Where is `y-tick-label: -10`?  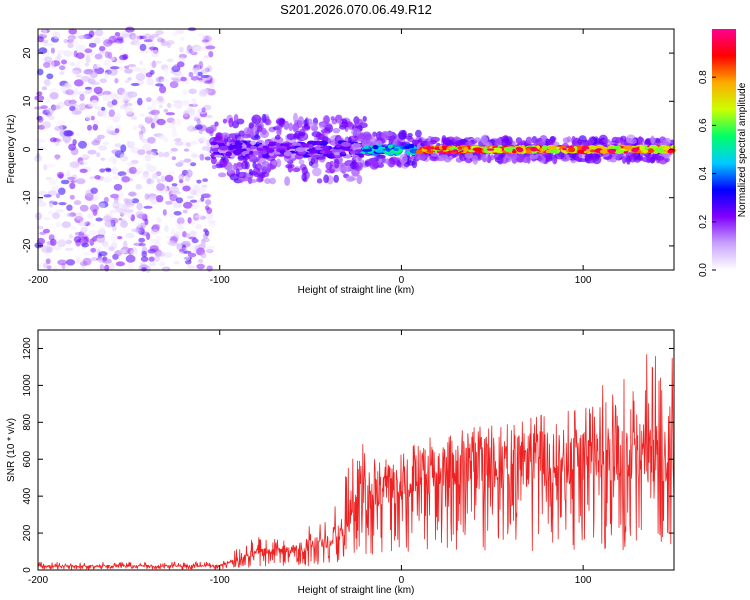 y-tick-label: -10 is located at coordinates (27, 197).